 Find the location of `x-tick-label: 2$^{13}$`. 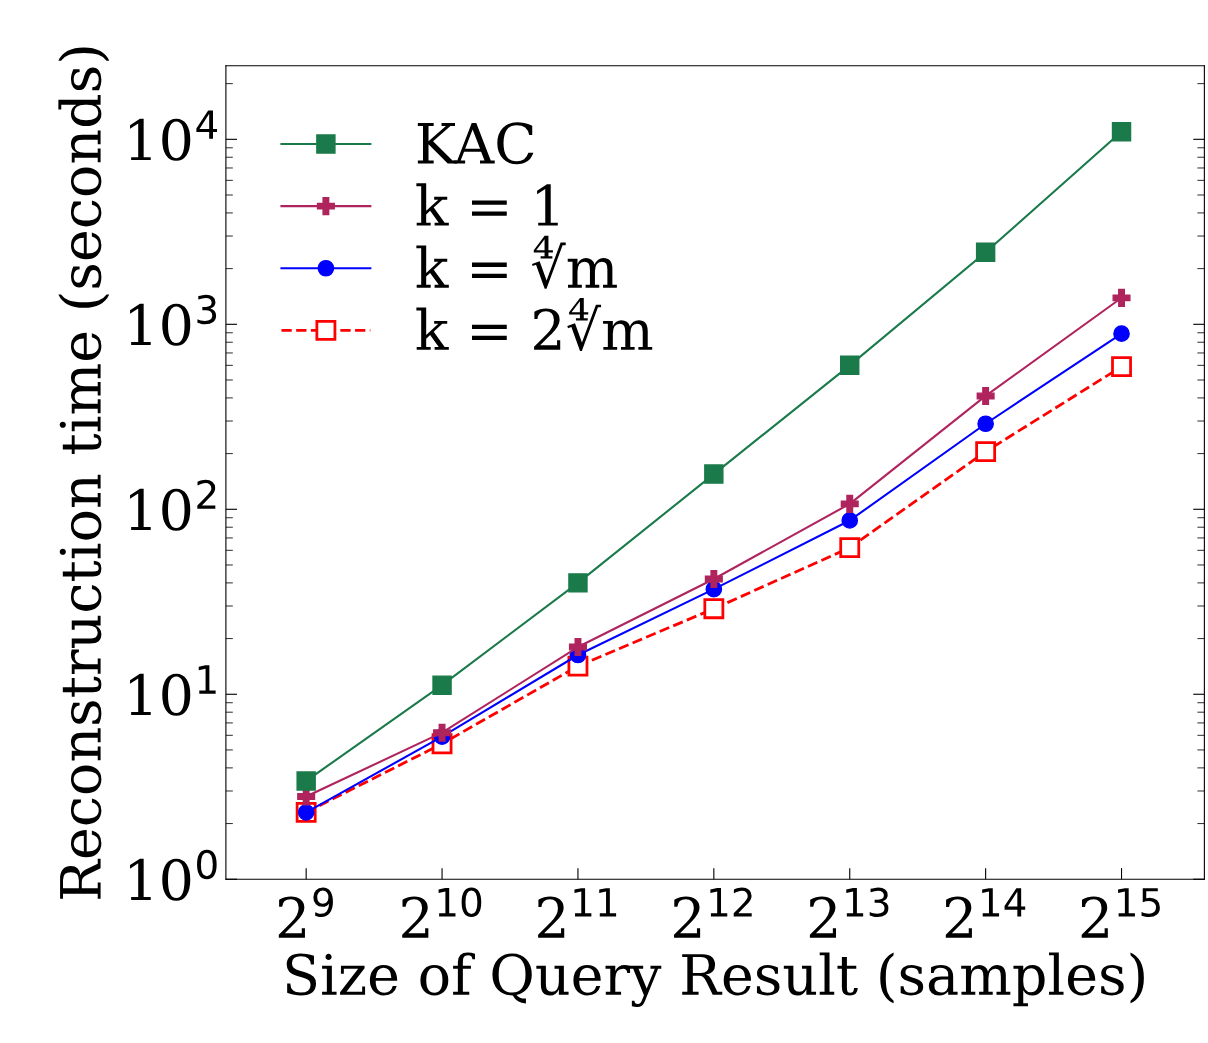

x-tick-label: 2$^{13}$ is located at coordinates (849, 912).